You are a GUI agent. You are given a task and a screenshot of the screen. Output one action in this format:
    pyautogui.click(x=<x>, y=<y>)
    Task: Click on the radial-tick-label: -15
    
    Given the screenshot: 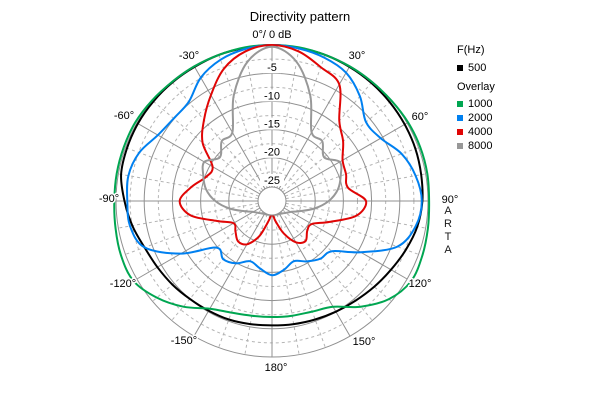 What is the action you would take?
    pyautogui.click(x=272, y=124)
    